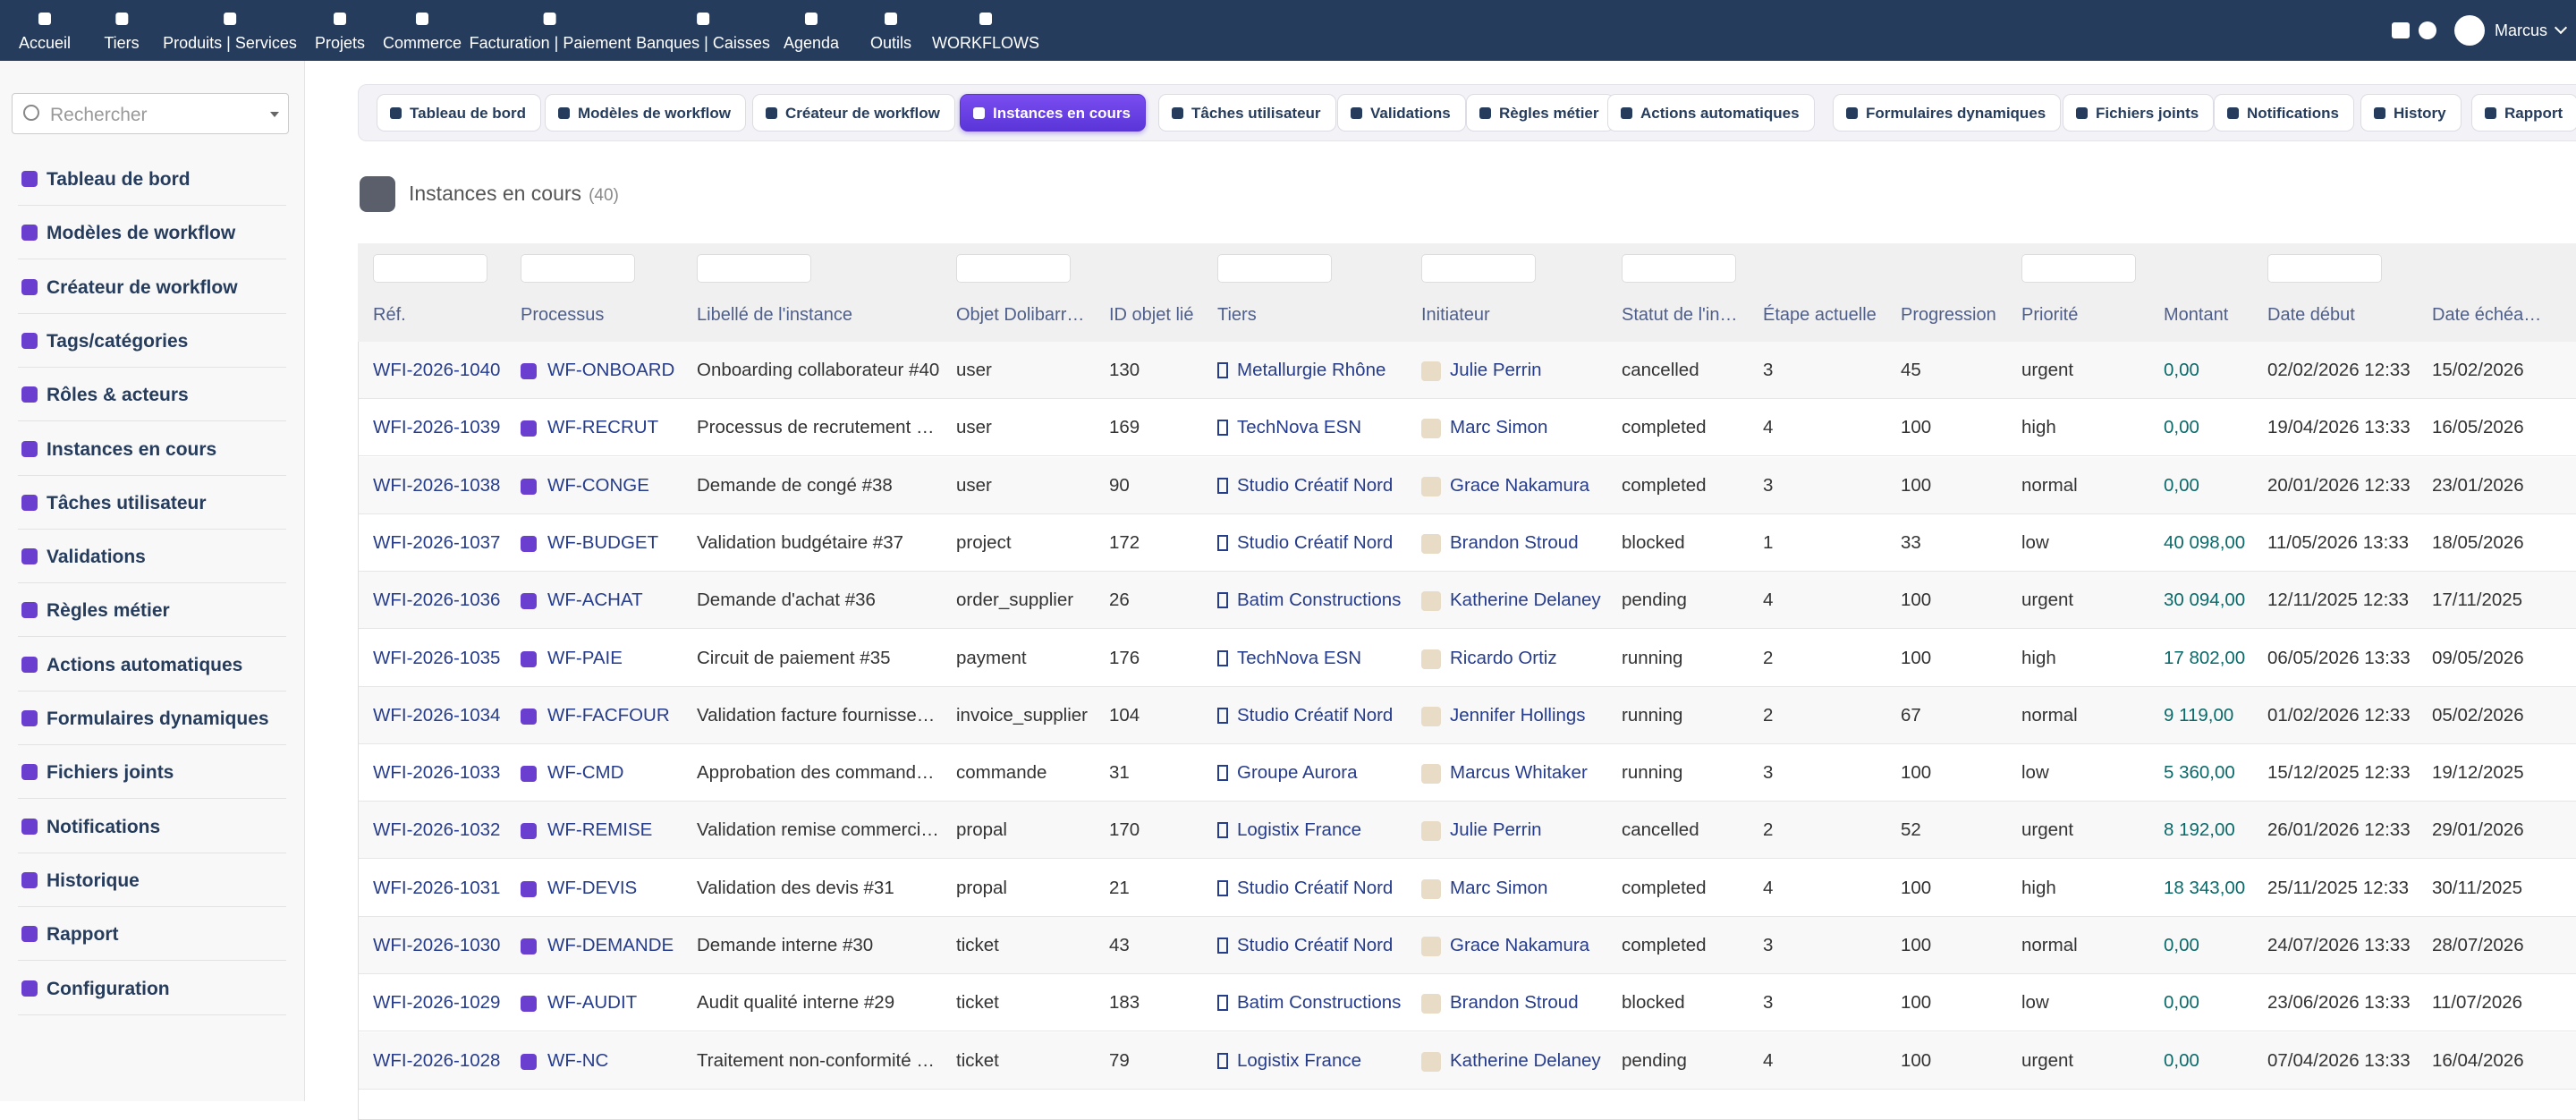 The width and height of the screenshot is (2576, 1120). Describe the element at coordinates (459, 113) in the screenshot. I see `tab: Tableau de bord` at that location.